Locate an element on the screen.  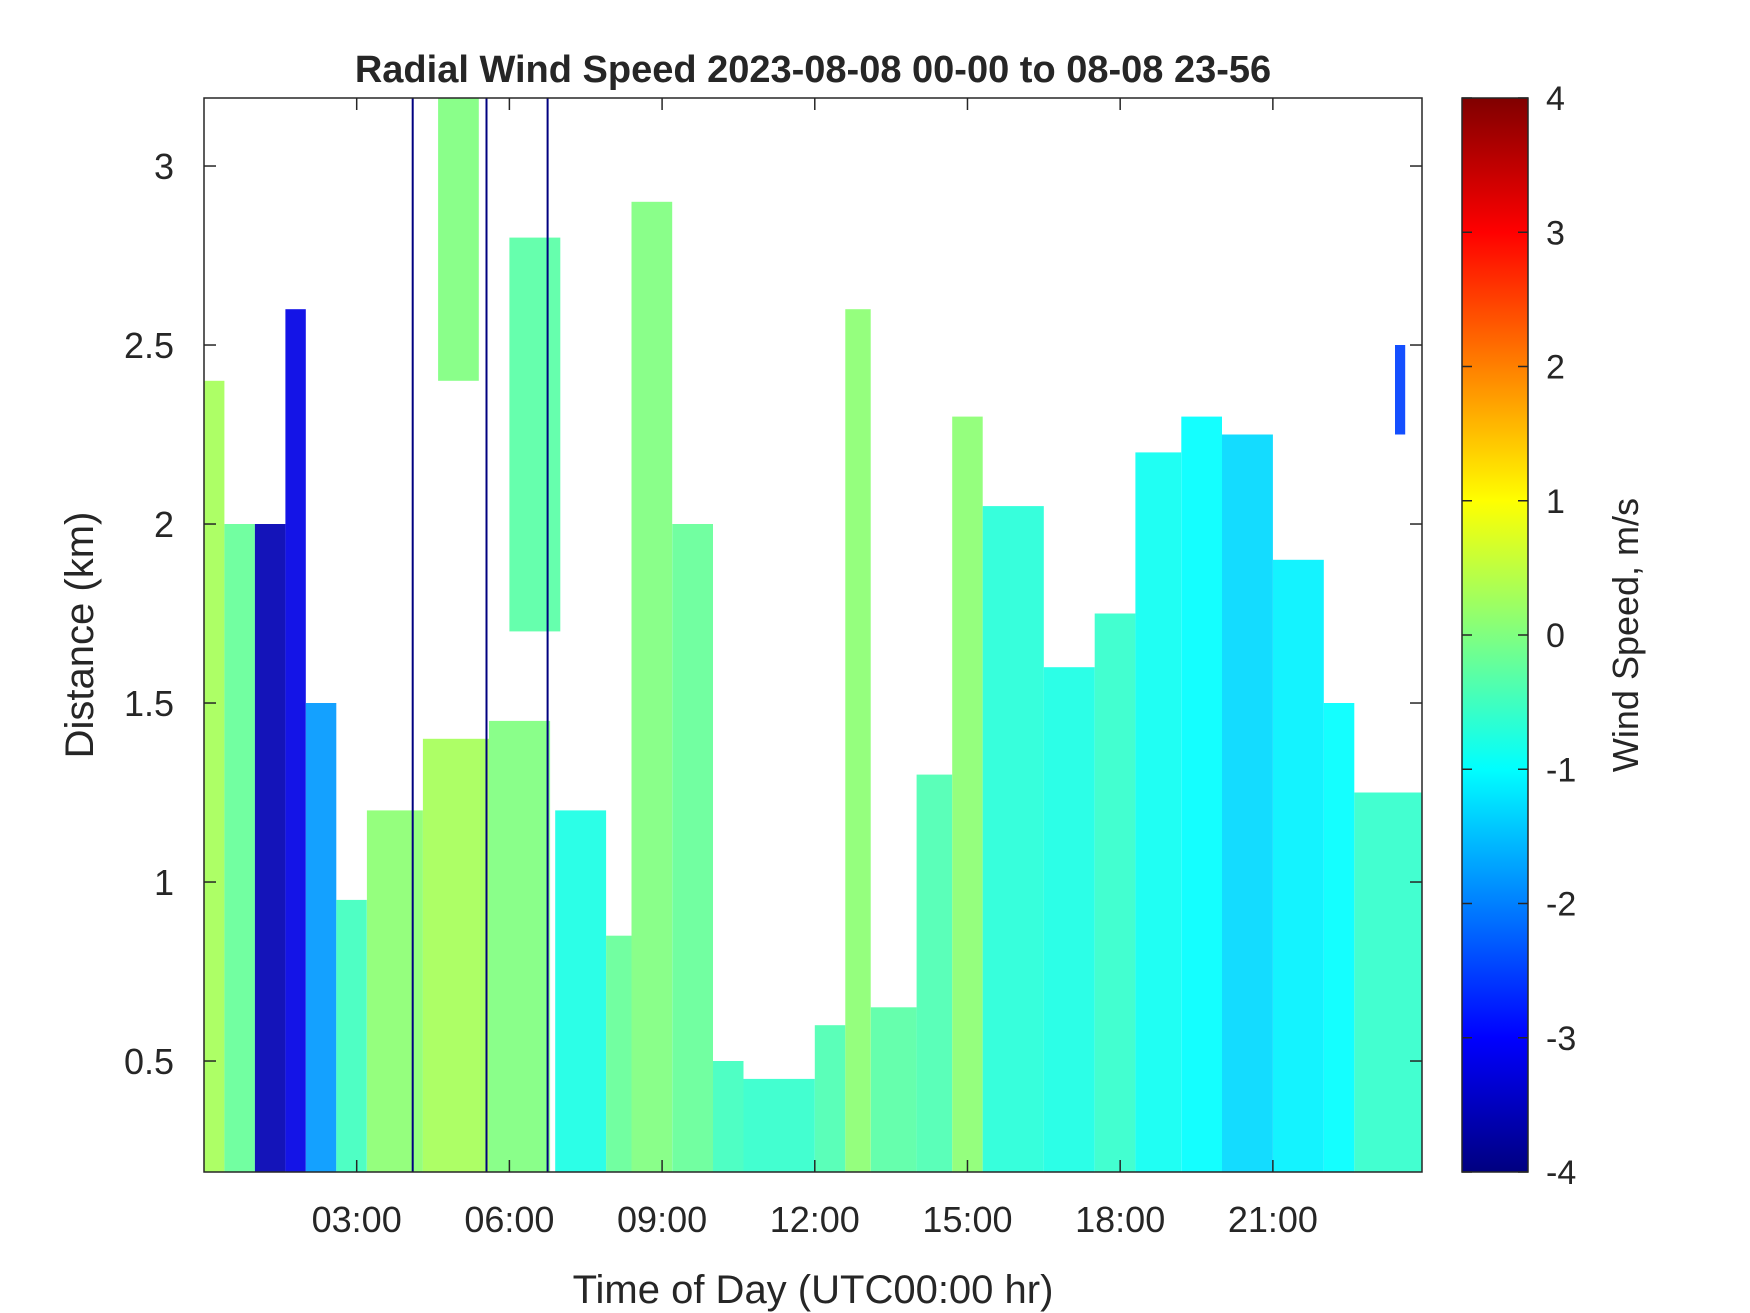
colorbar: 4 3 2 1 0 -1 -2 -3 -4 is located at coordinates (1518, 636).